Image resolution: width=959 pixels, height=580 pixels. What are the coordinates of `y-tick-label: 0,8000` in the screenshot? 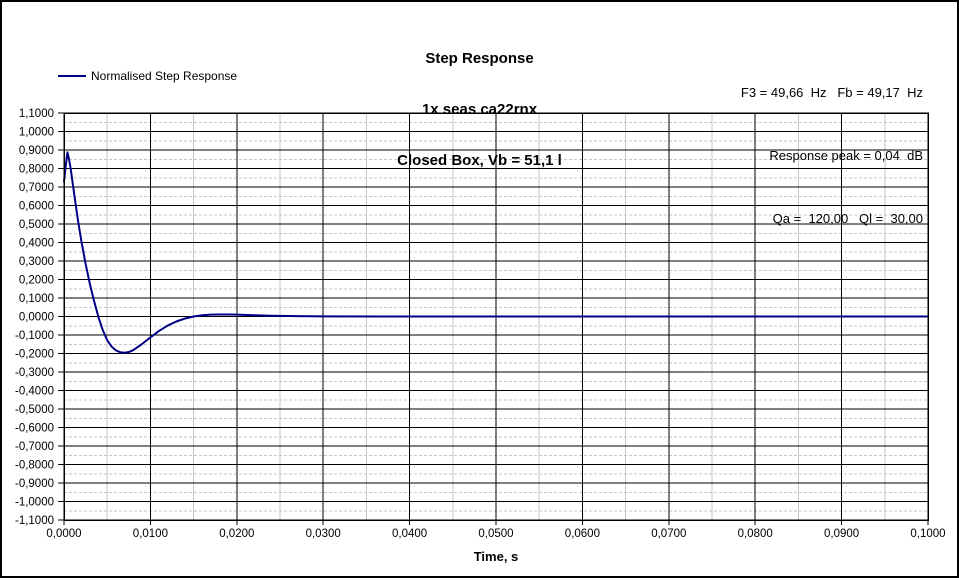 It's located at (36, 170).